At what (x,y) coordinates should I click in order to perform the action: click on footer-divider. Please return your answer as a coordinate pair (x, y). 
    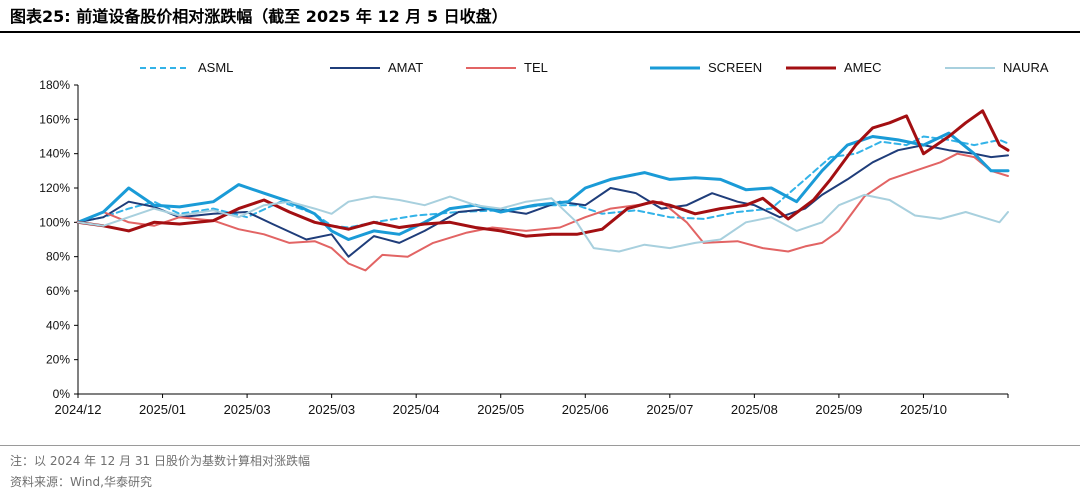
    Looking at the image, I should click on (540, 445).